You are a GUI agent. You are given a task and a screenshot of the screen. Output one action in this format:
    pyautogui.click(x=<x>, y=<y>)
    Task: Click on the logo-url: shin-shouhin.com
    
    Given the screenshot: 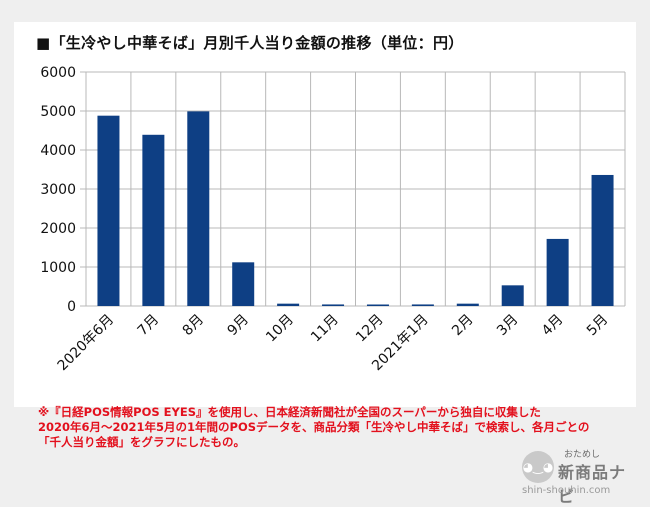 What is the action you would take?
    pyautogui.click(x=566, y=490)
    